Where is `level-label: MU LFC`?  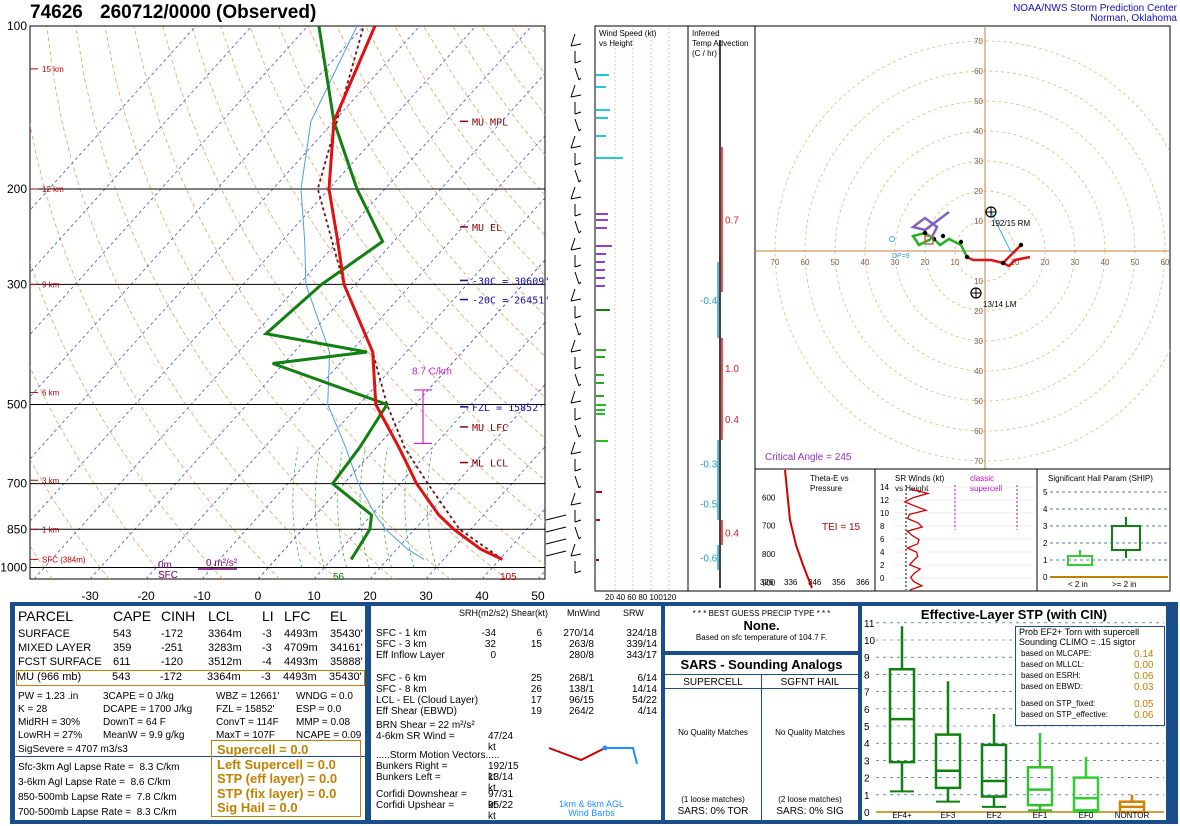 level-label: MU LFC is located at coordinates (490, 428).